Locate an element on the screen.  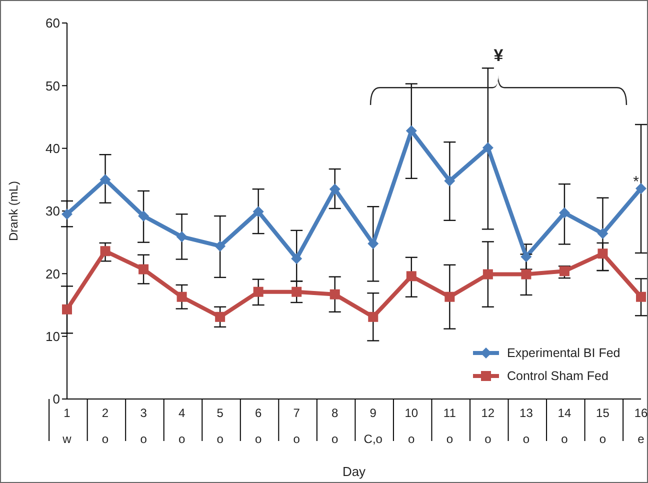
y-tick-label: 50 is located at coordinates (53, 86).